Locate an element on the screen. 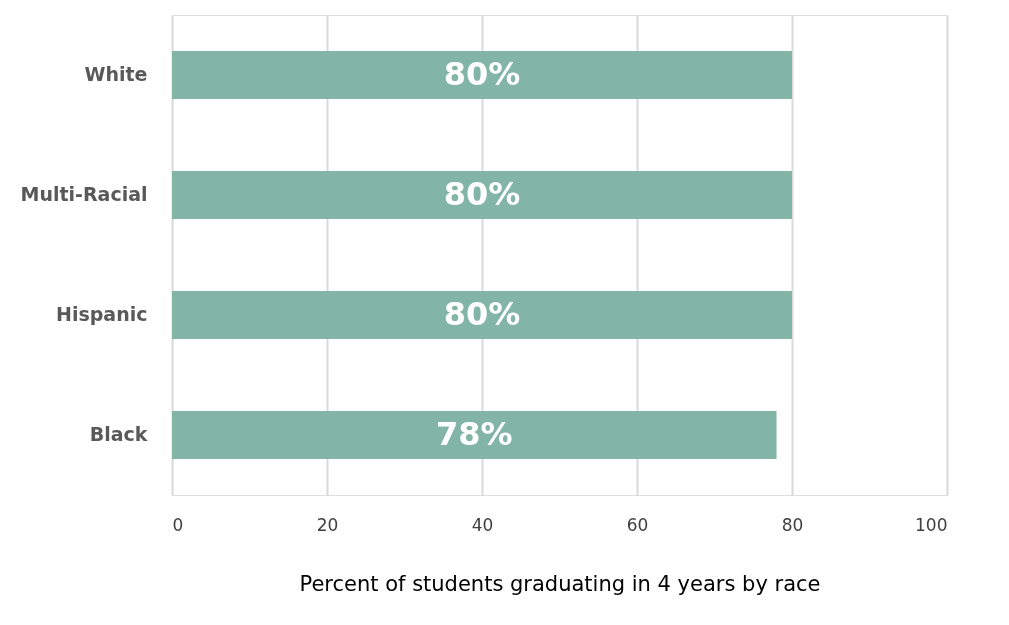 The width and height of the screenshot is (1009, 625). y-tick-label: Hispanic is located at coordinates (102, 314).